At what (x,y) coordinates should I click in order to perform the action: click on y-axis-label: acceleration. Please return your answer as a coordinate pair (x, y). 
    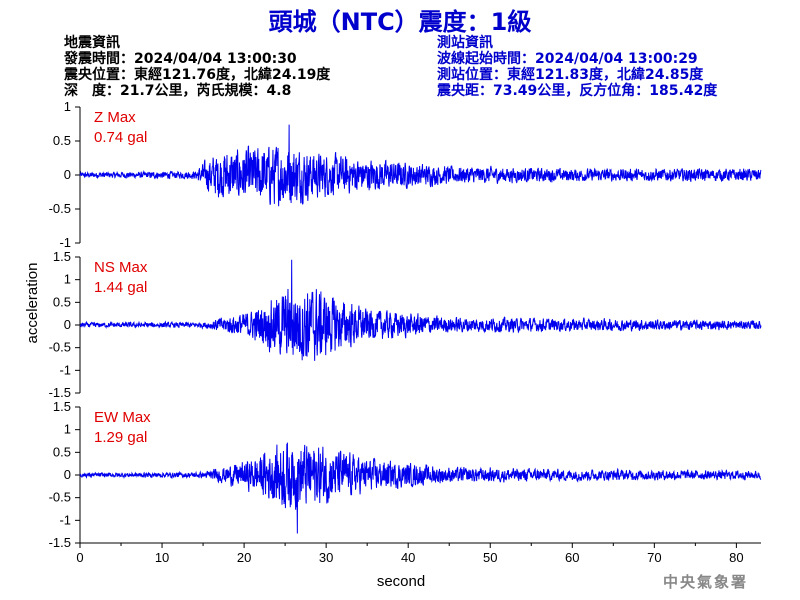
    Looking at the image, I should click on (32, 303).